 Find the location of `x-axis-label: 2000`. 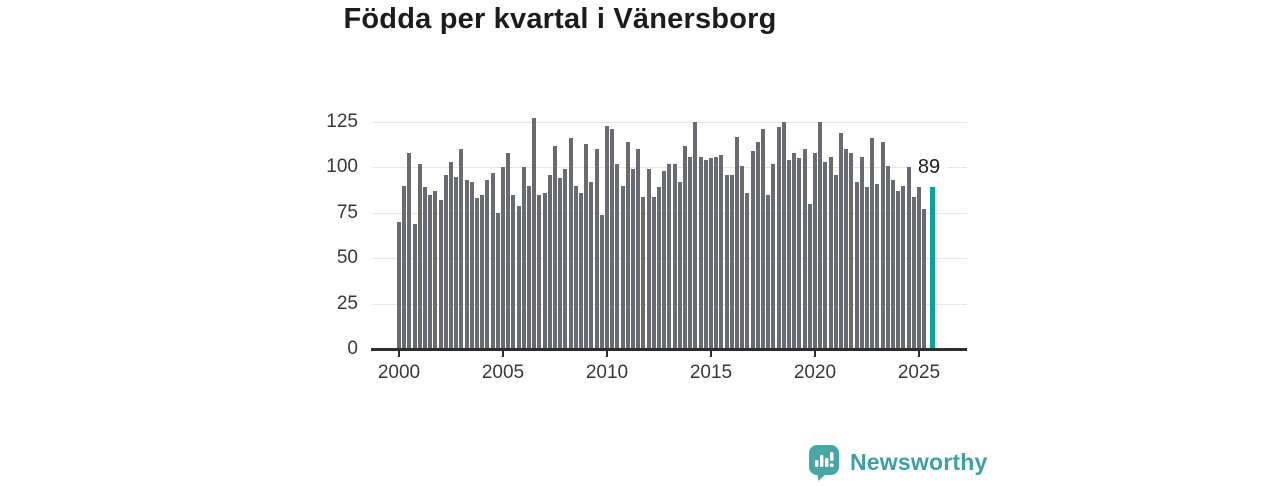

x-axis-label: 2000 is located at coordinates (399, 372).